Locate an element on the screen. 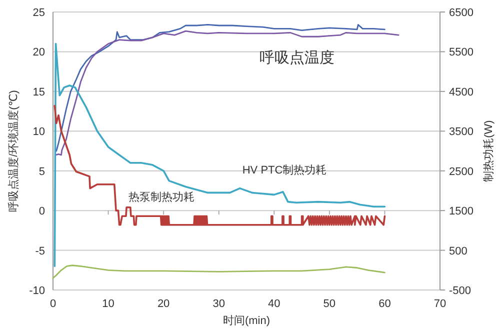 Image resolution: width=502 pixels, height=335 pixels. y2-tick-label: 5500 is located at coordinates (461, 52).